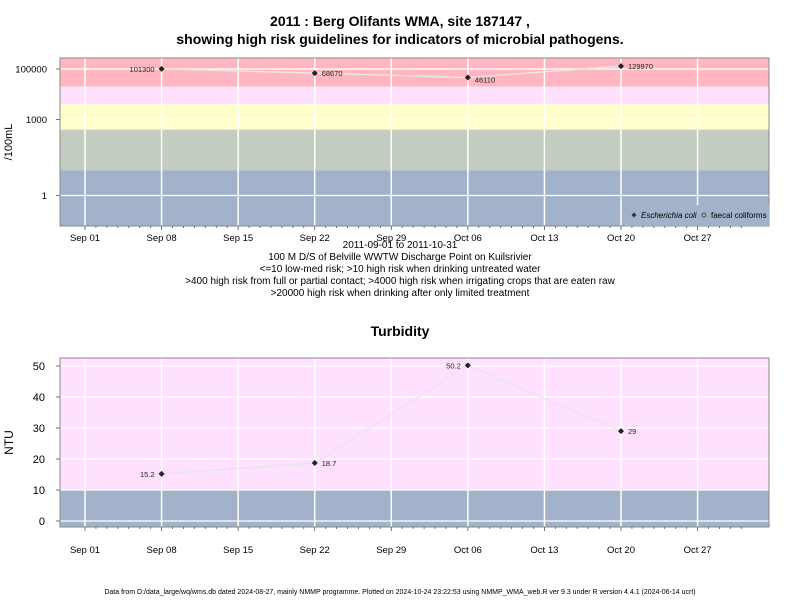 The width and height of the screenshot is (800, 600). I want to click on y-tick-label: 100000, so click(31, 70).